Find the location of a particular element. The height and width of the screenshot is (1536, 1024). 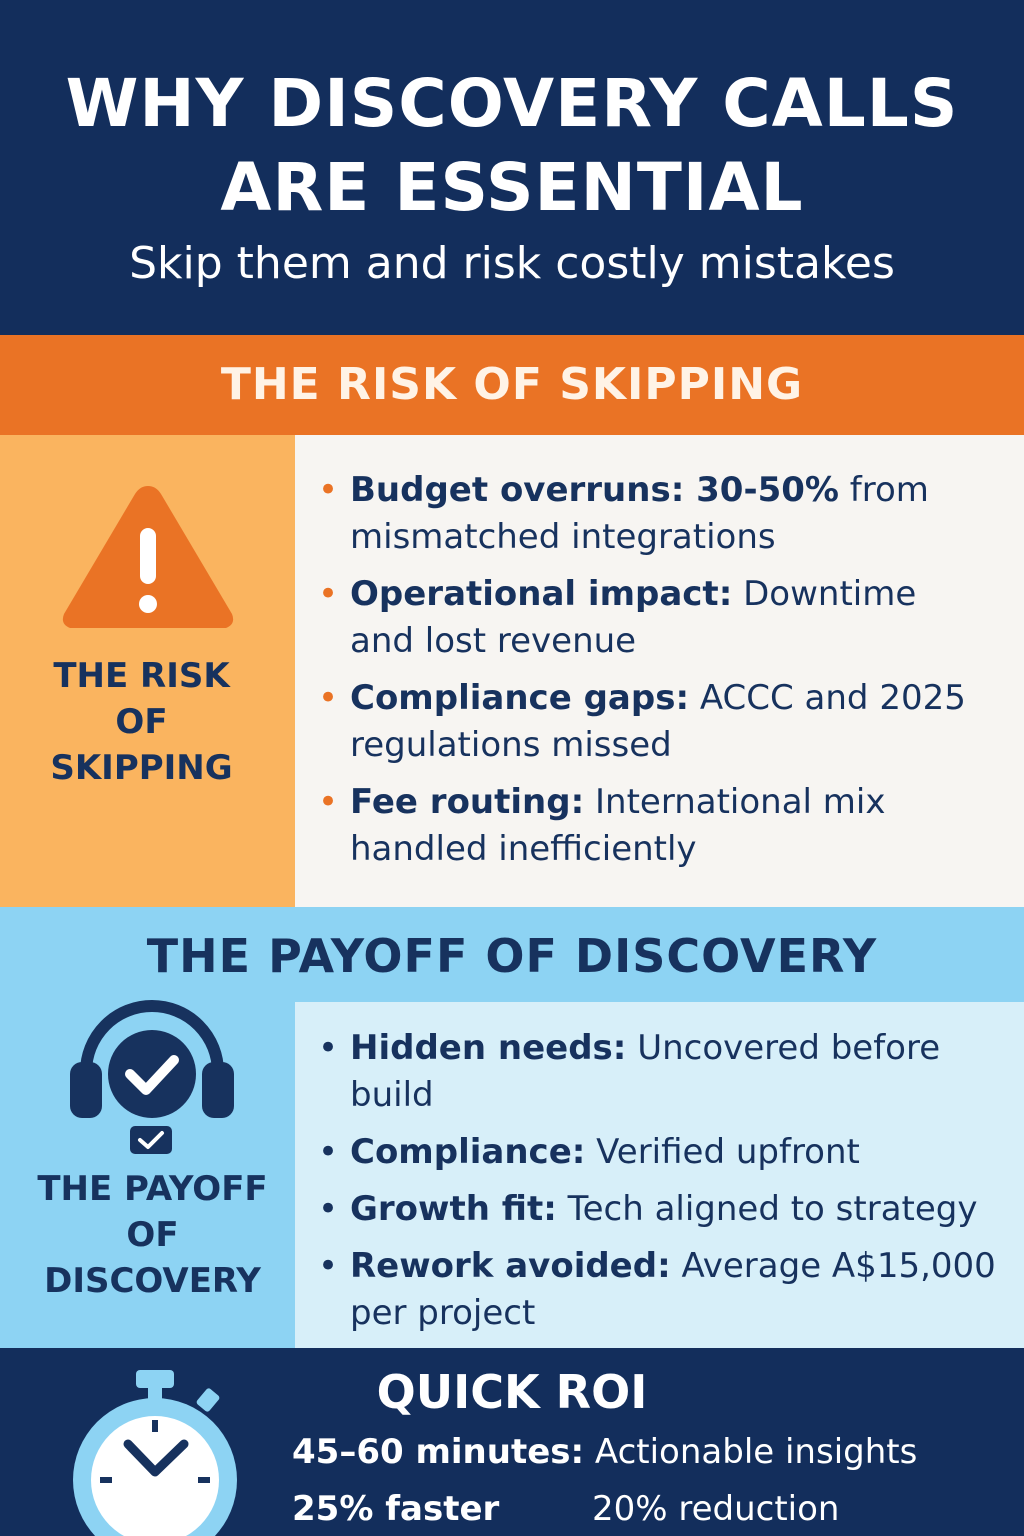

list-item: • Hidden needs: Uncovered before build is located at coordinates (657, 1072).